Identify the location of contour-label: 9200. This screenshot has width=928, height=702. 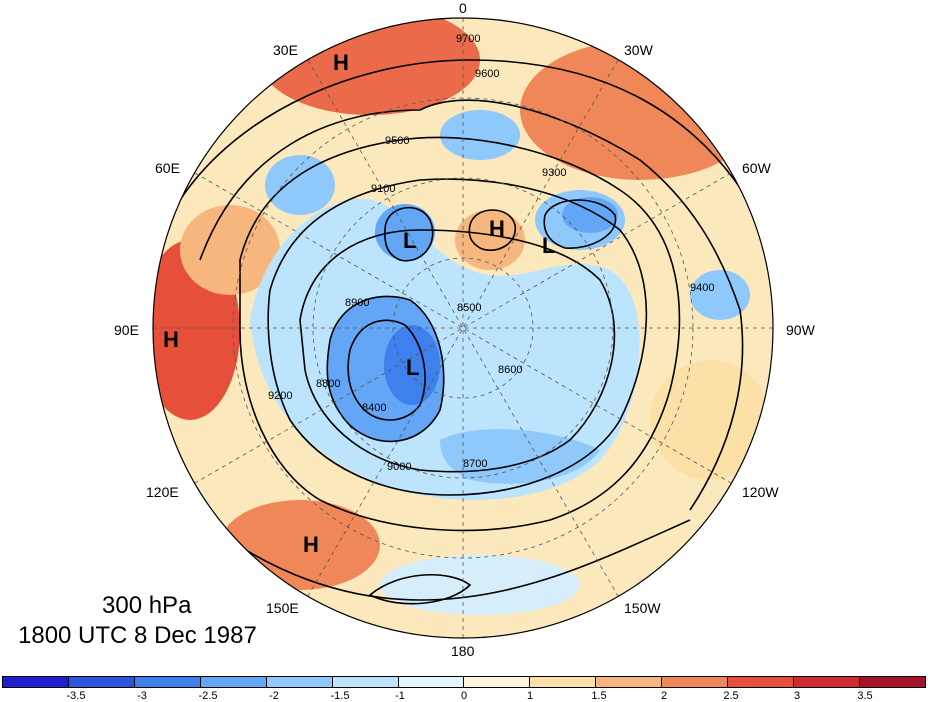
(280, 396).